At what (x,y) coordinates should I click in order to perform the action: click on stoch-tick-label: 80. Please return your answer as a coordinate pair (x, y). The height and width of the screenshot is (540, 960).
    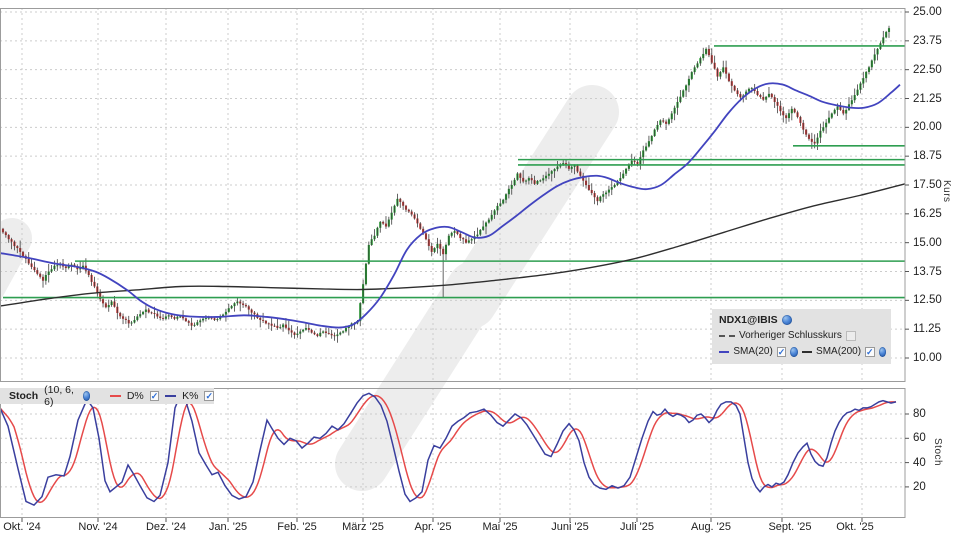
    Looking at the image, I should click on (919, 414).